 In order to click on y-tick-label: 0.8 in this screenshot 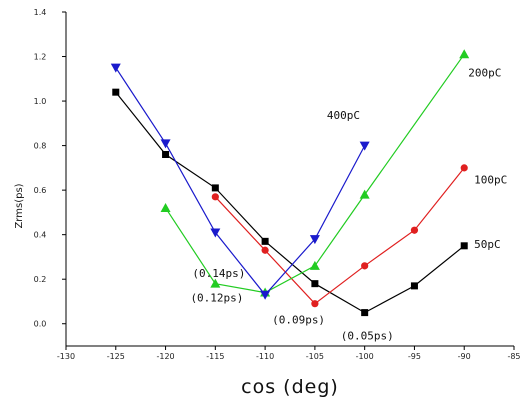, I will do `click(40, 146)`.